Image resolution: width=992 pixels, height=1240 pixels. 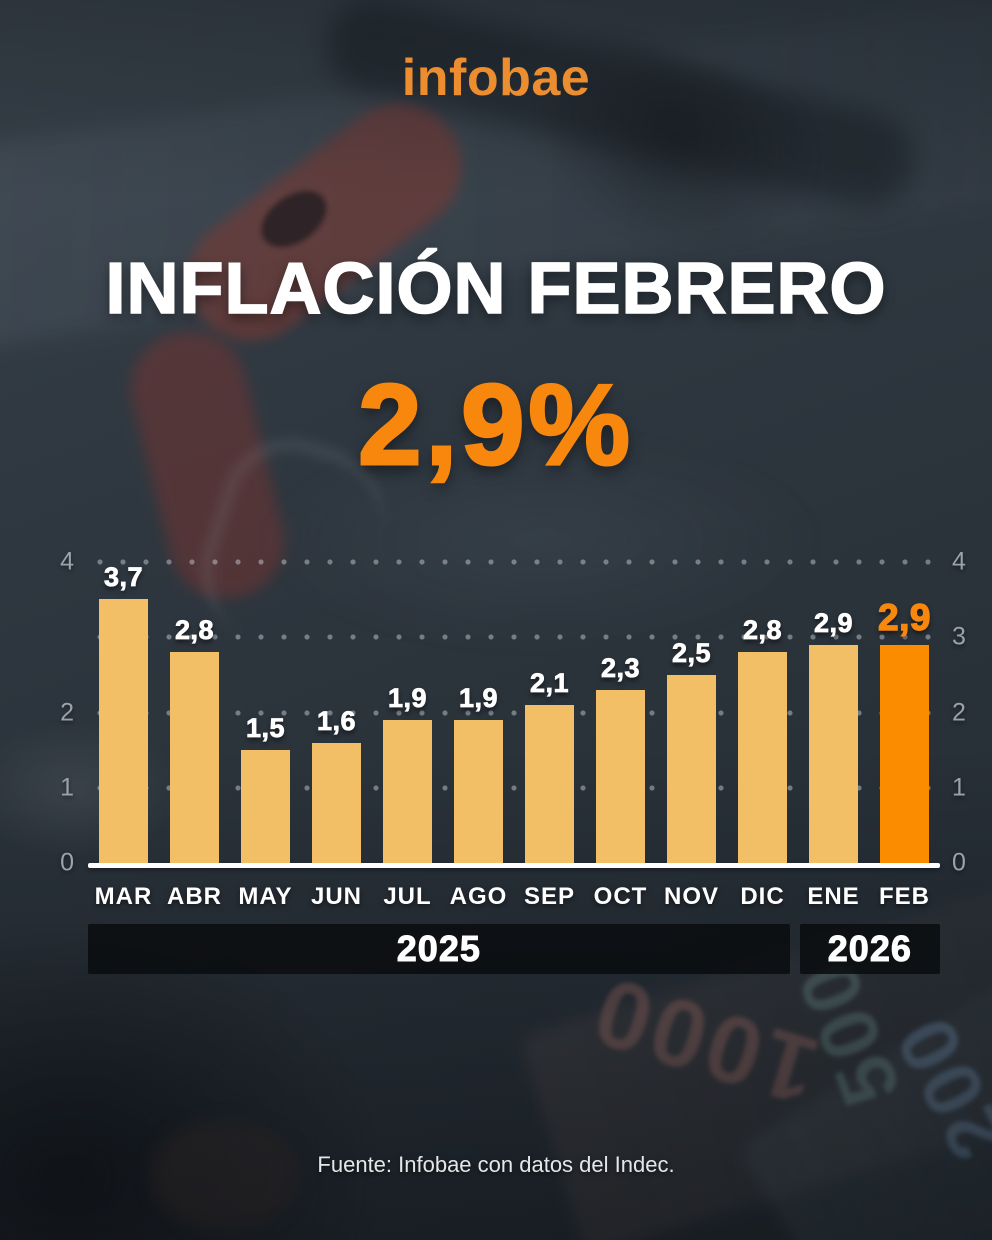 I want to click on bar-column-ago: 1,9, so click(x=478, y=712).